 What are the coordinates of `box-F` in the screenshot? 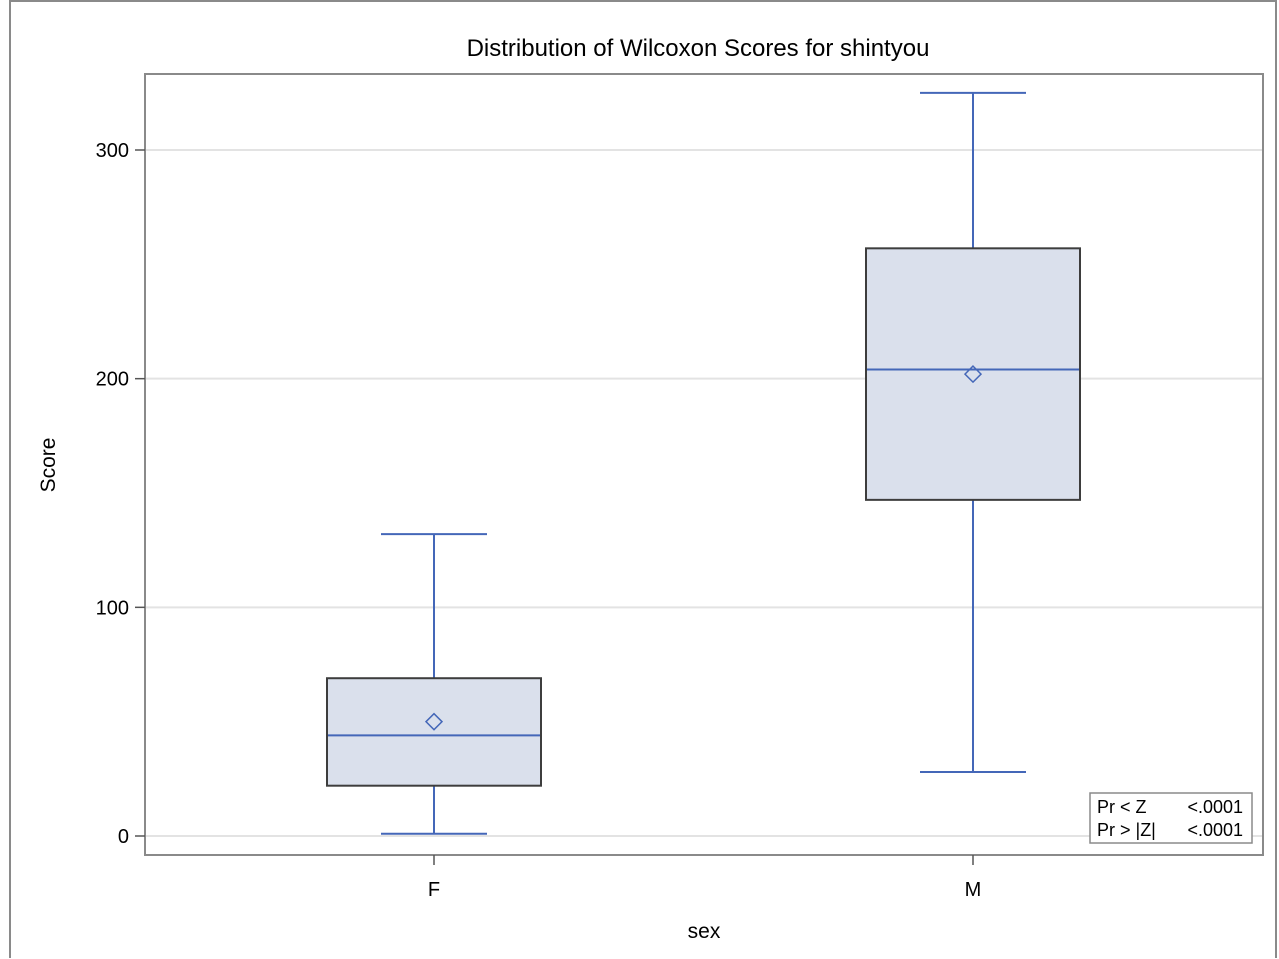 It's located at (434, 684).